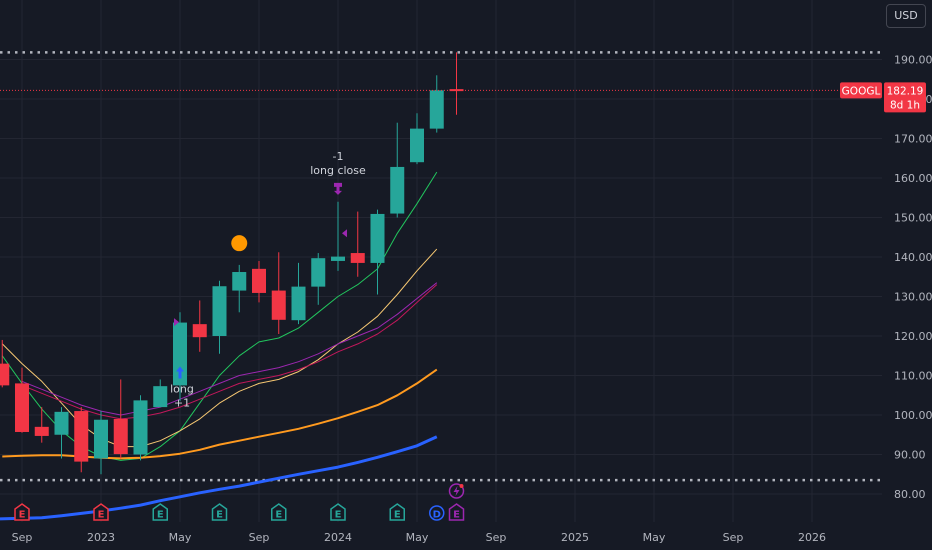 Image resolution: width=932 pixels, height=550 pixels. Describe the element at coordinates (456, 491) in the screenshot. I see `lightning-icon` at that location.